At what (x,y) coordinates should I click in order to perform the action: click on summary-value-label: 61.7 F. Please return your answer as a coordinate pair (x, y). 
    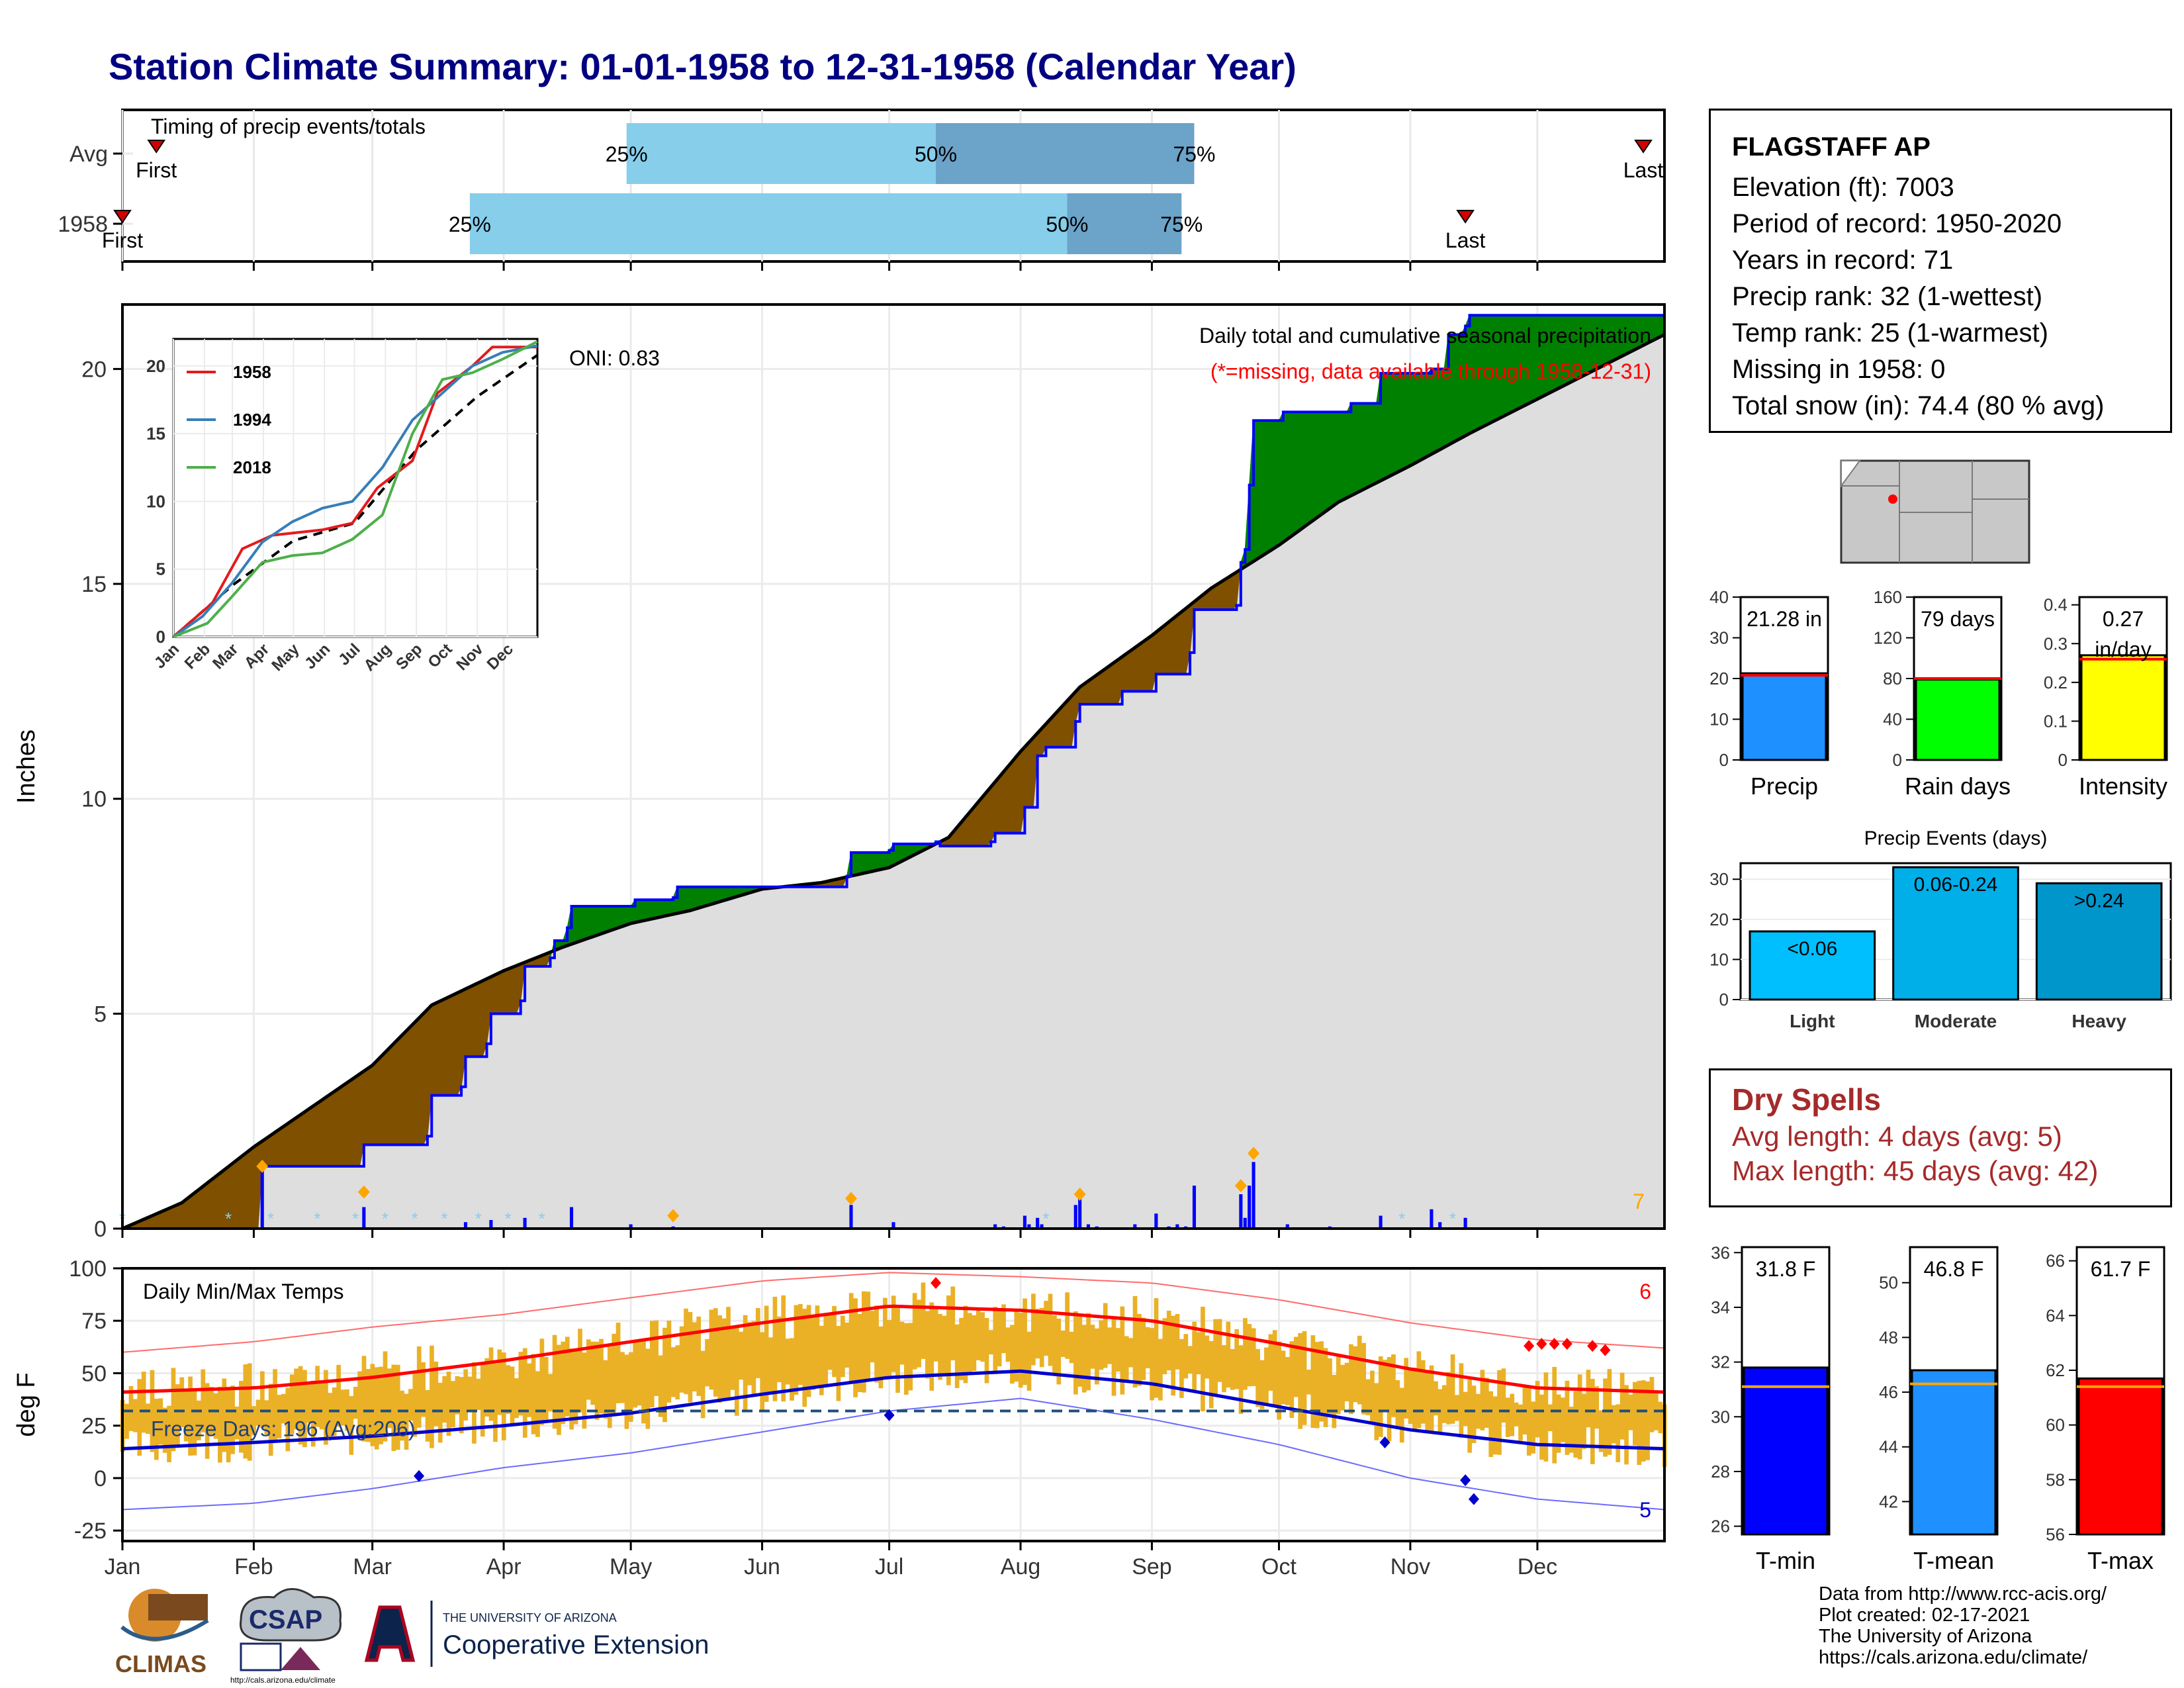
    Looking at the image, I should click on (2121, 1269).